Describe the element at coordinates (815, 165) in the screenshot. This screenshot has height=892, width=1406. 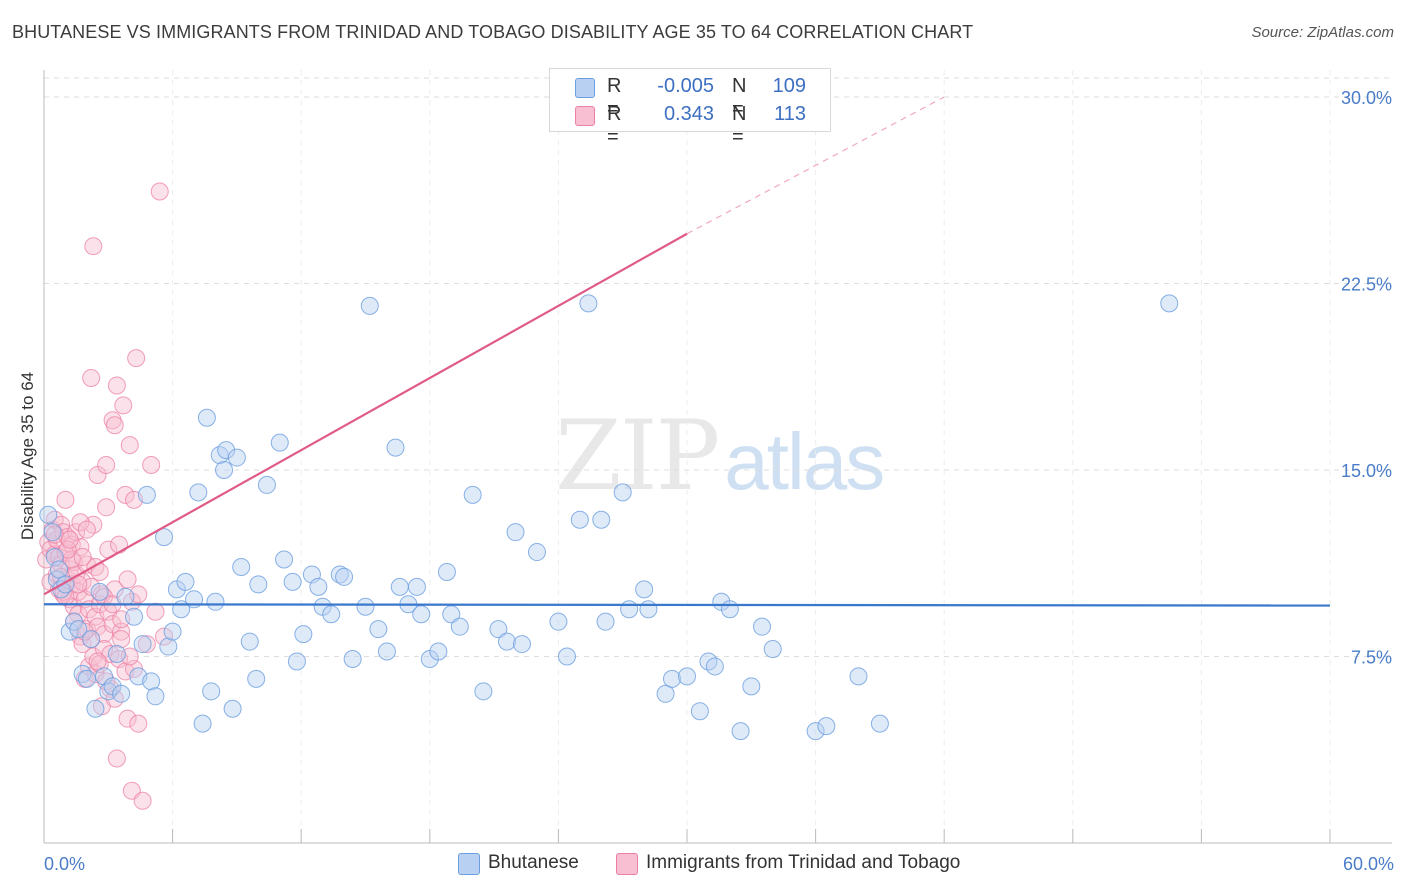
I see `trinidad-trend-extension` at that location.